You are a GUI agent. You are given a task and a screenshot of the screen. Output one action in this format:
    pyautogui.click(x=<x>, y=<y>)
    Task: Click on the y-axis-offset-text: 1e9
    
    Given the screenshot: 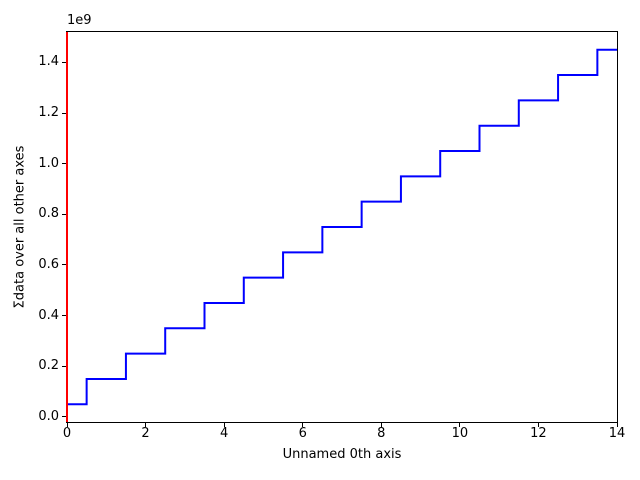 What is the action you would take?
    pyautogui.click(x=79, y=20)
    